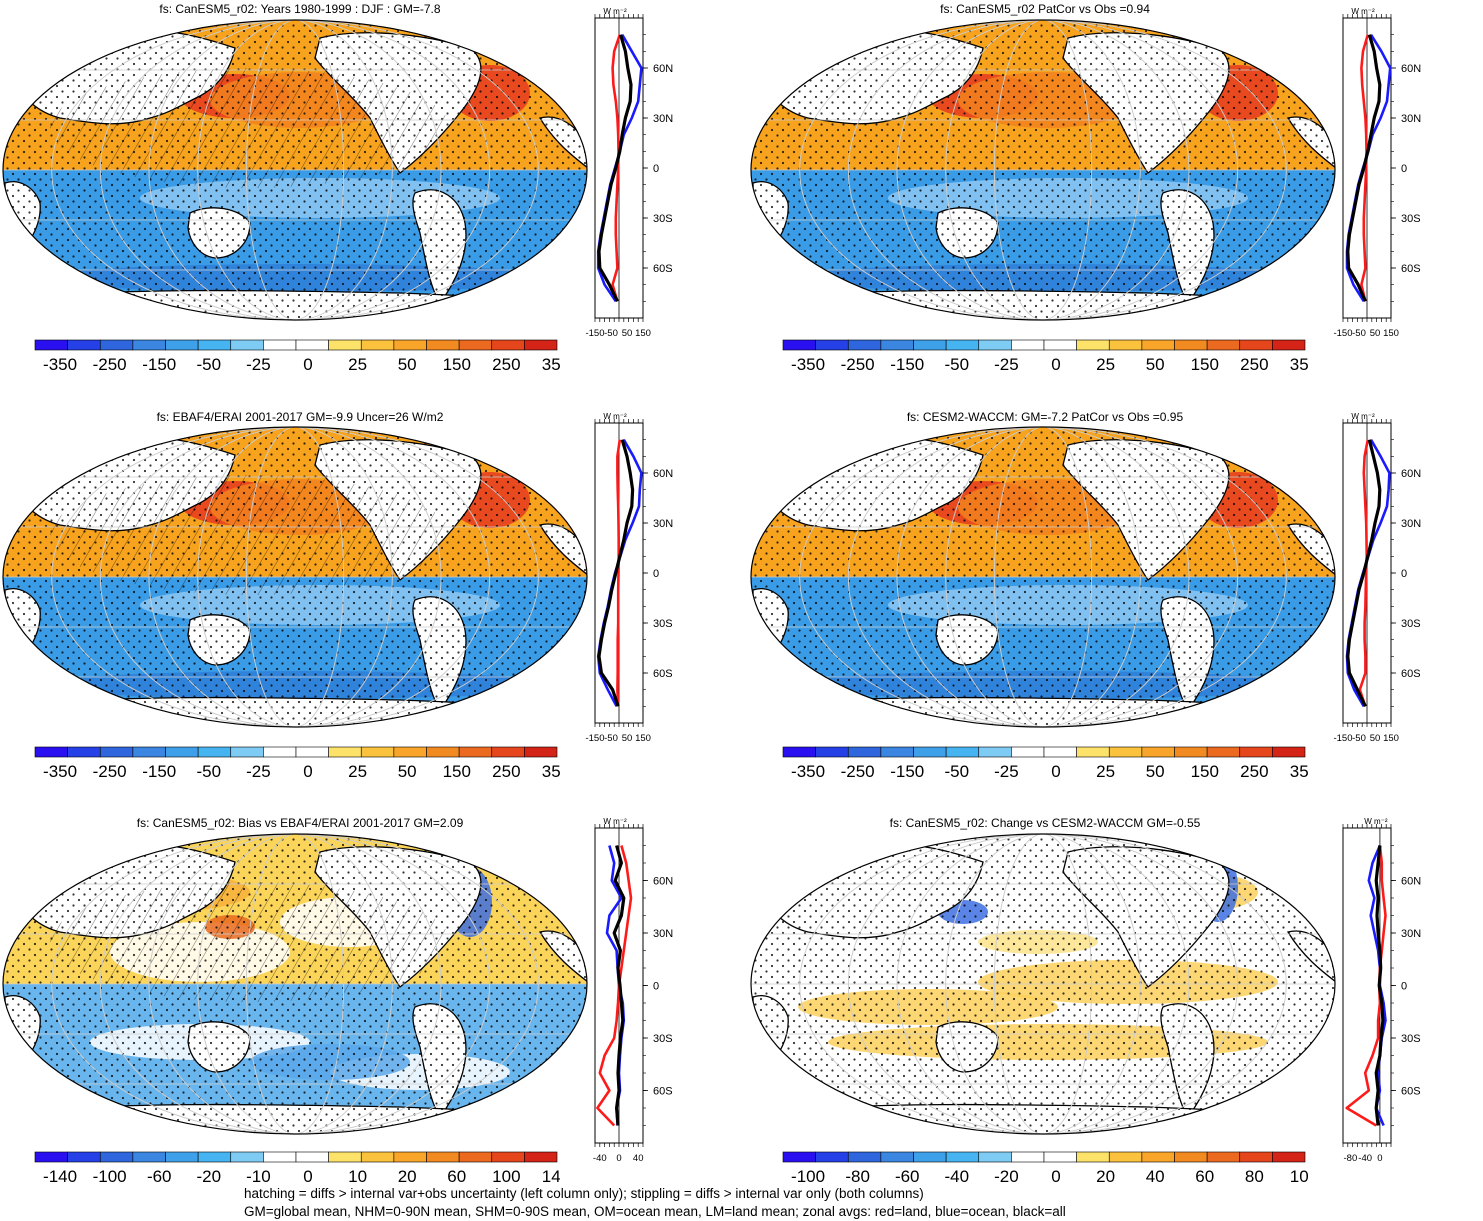 This screenshot has height=1221, width=1483. Describe the element at coordinates (258, 1176) in the screenshot. I see `colorbar-label: -10` at that location.